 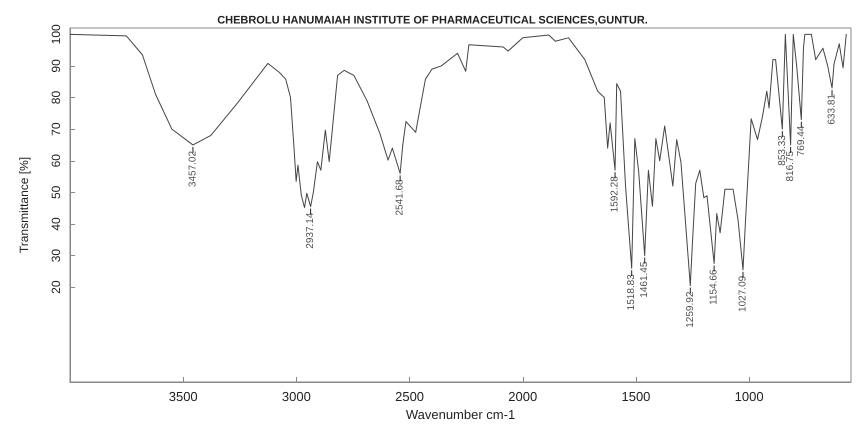 What do you see at coordinates (635, 396) in the screenshot?
I see `x-tick-label: 1500` at bounding box center [635, 396].